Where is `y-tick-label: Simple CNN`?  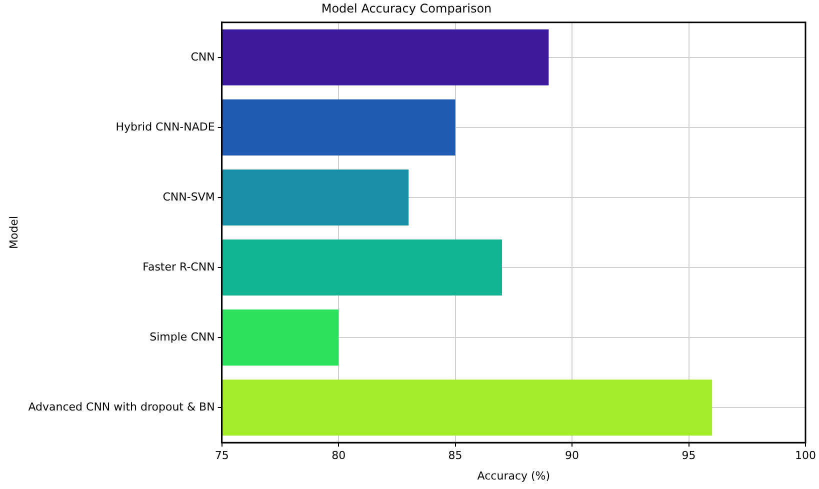
y-tick-label: Simple CNN is located at coordinates (182, 337).